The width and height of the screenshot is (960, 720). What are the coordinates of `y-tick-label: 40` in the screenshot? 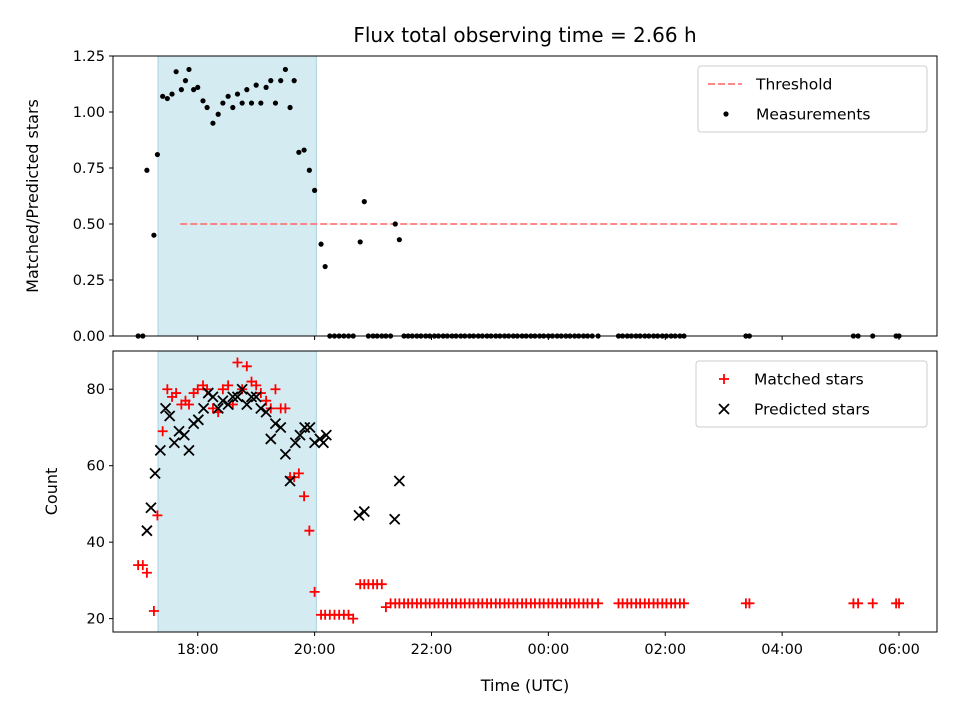 It's located at (96, 543).